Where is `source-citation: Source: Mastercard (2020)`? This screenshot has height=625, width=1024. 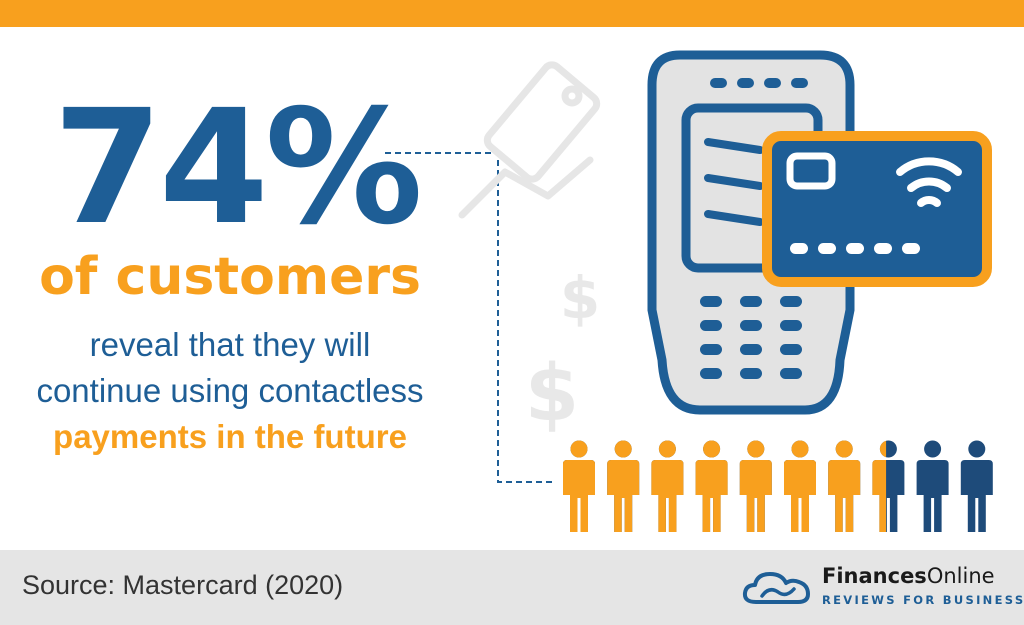
source-citation: Source: Mastercard (2020) is located at coordinates (183, 585).